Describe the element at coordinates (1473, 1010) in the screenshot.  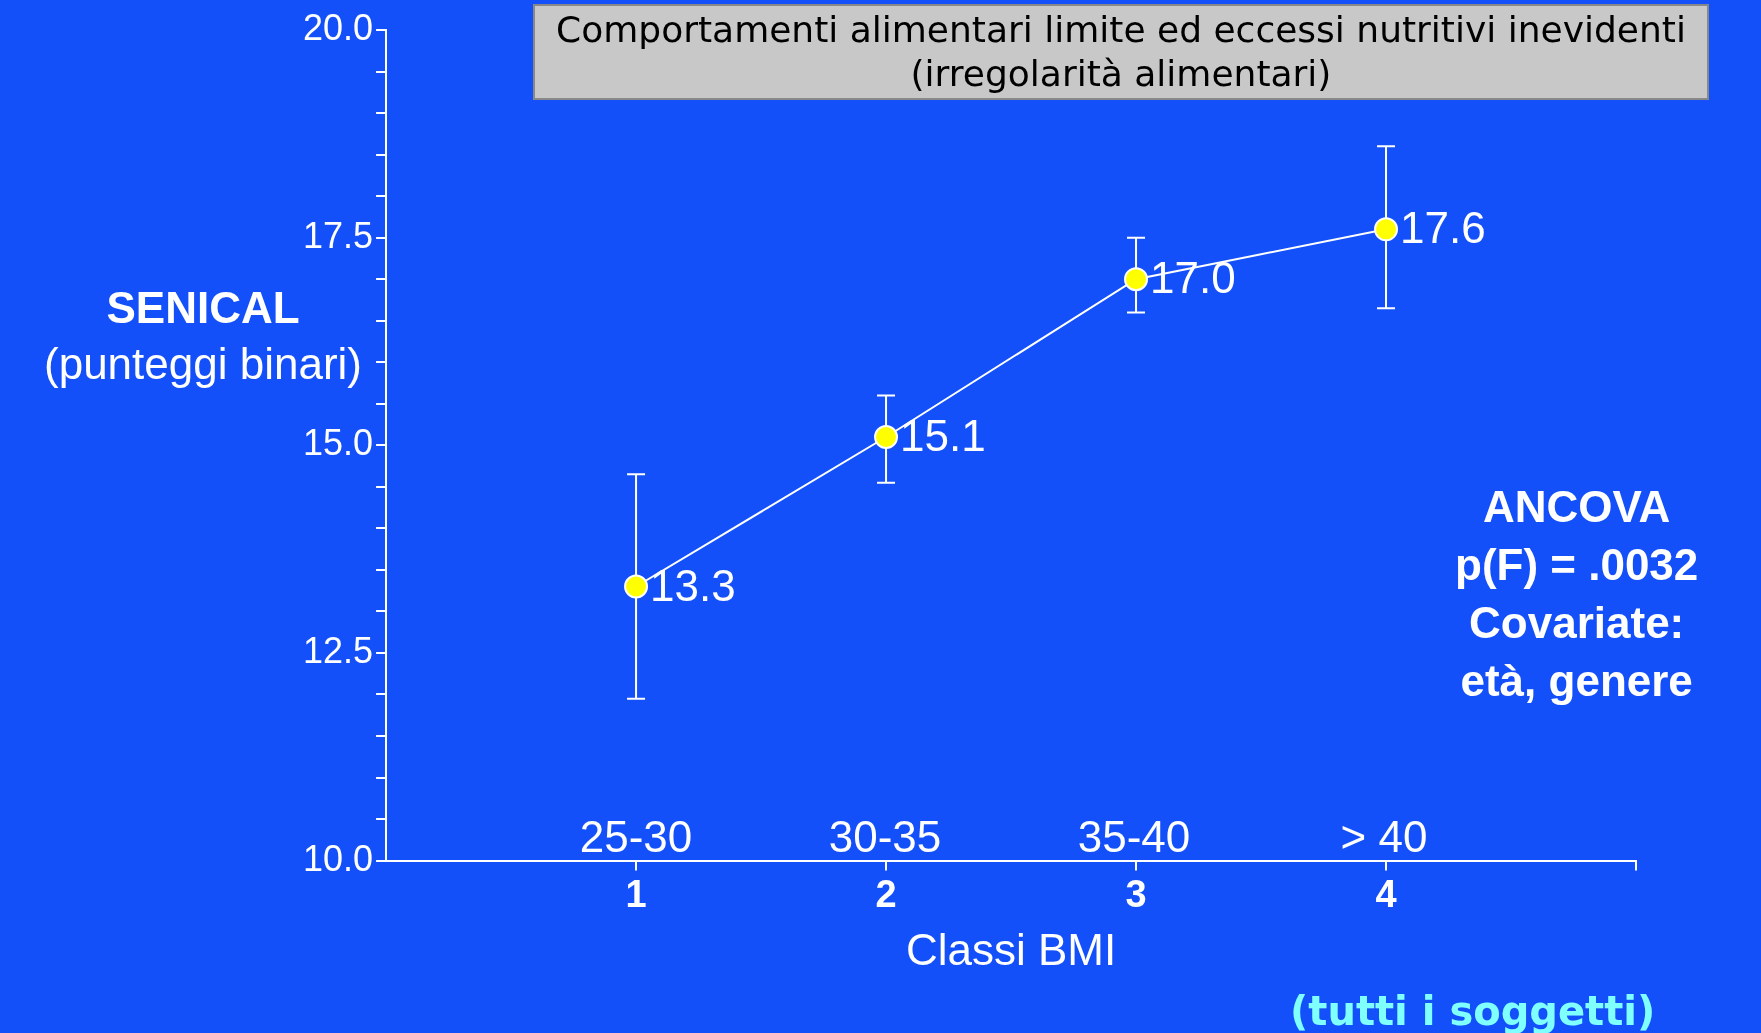
I see `text: (tutti i soggetti)` at that location.